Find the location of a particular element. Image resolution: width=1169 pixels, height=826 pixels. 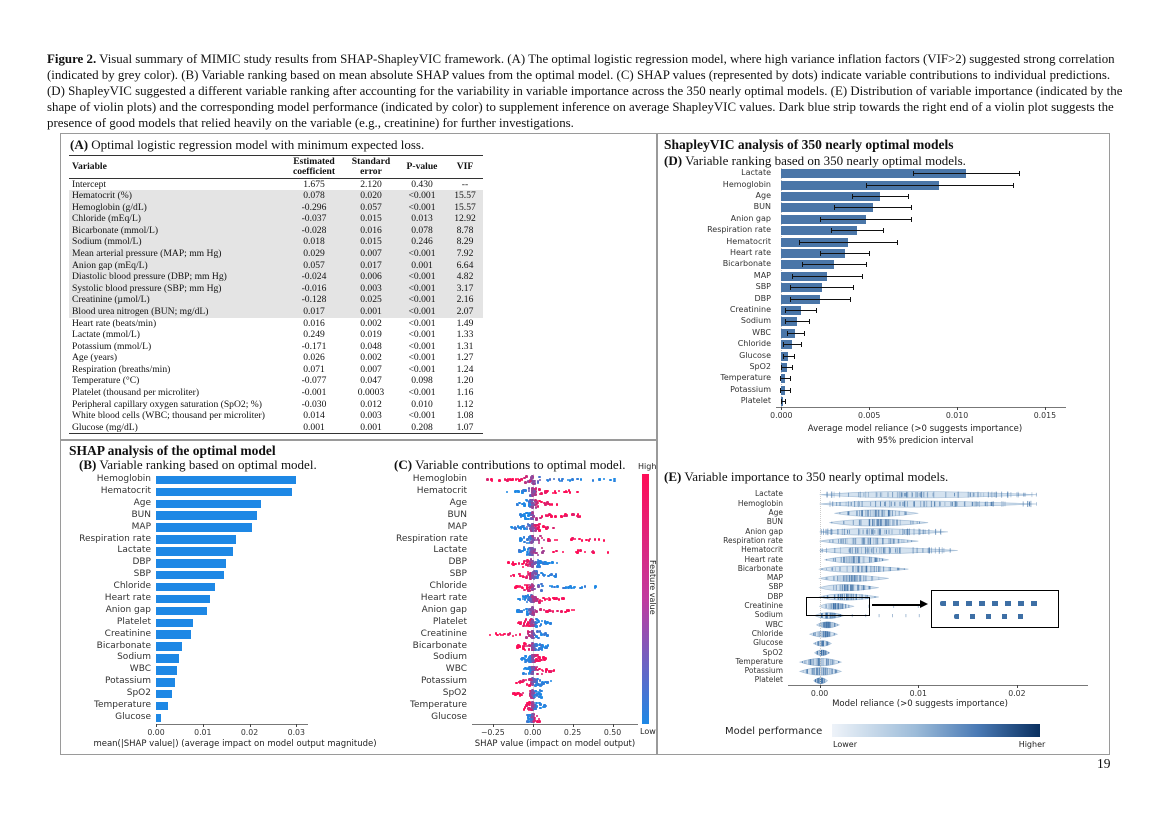

zoom-inset-box is located at coordinates (995, 609).